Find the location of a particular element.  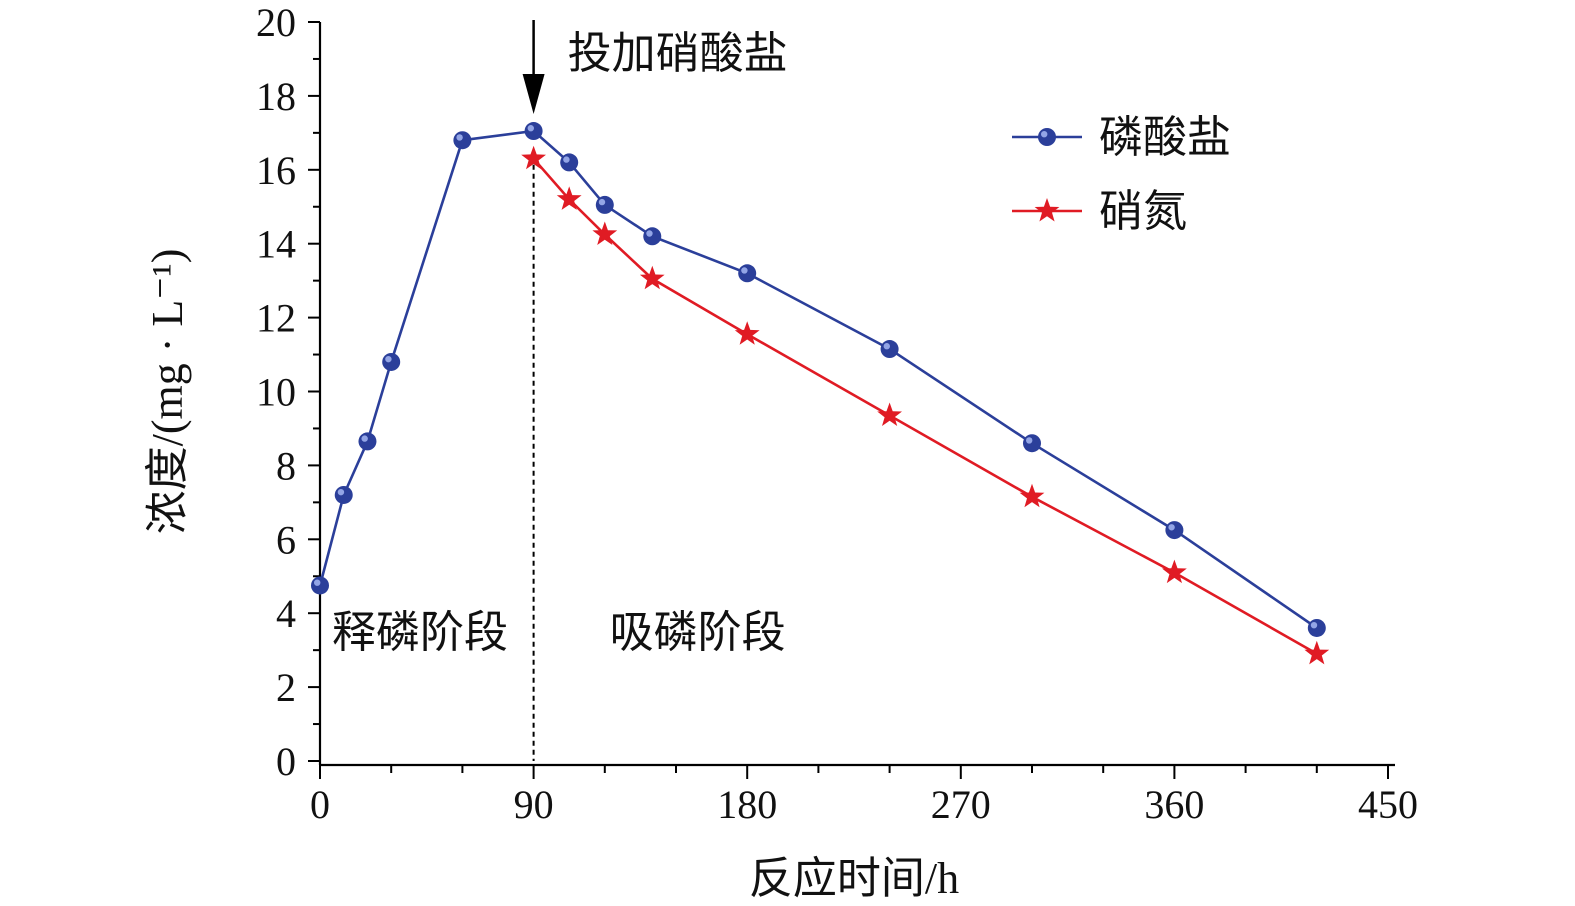

y-tick-label: 12 is located at coordinates (276, 318).